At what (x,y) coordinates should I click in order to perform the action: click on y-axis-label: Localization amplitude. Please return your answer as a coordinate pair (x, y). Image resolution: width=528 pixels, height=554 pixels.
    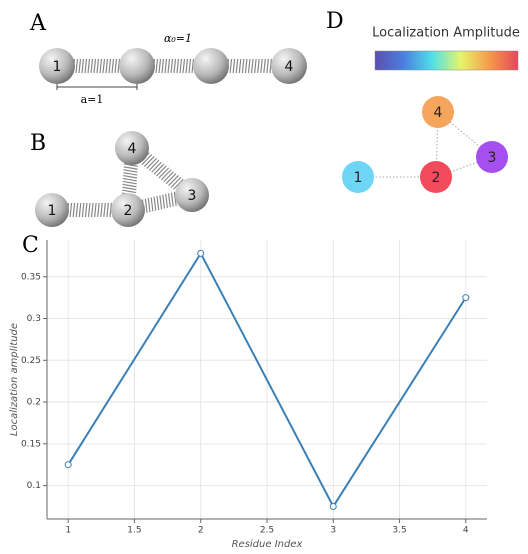
    Looking at the image, I should click on (14, 379).